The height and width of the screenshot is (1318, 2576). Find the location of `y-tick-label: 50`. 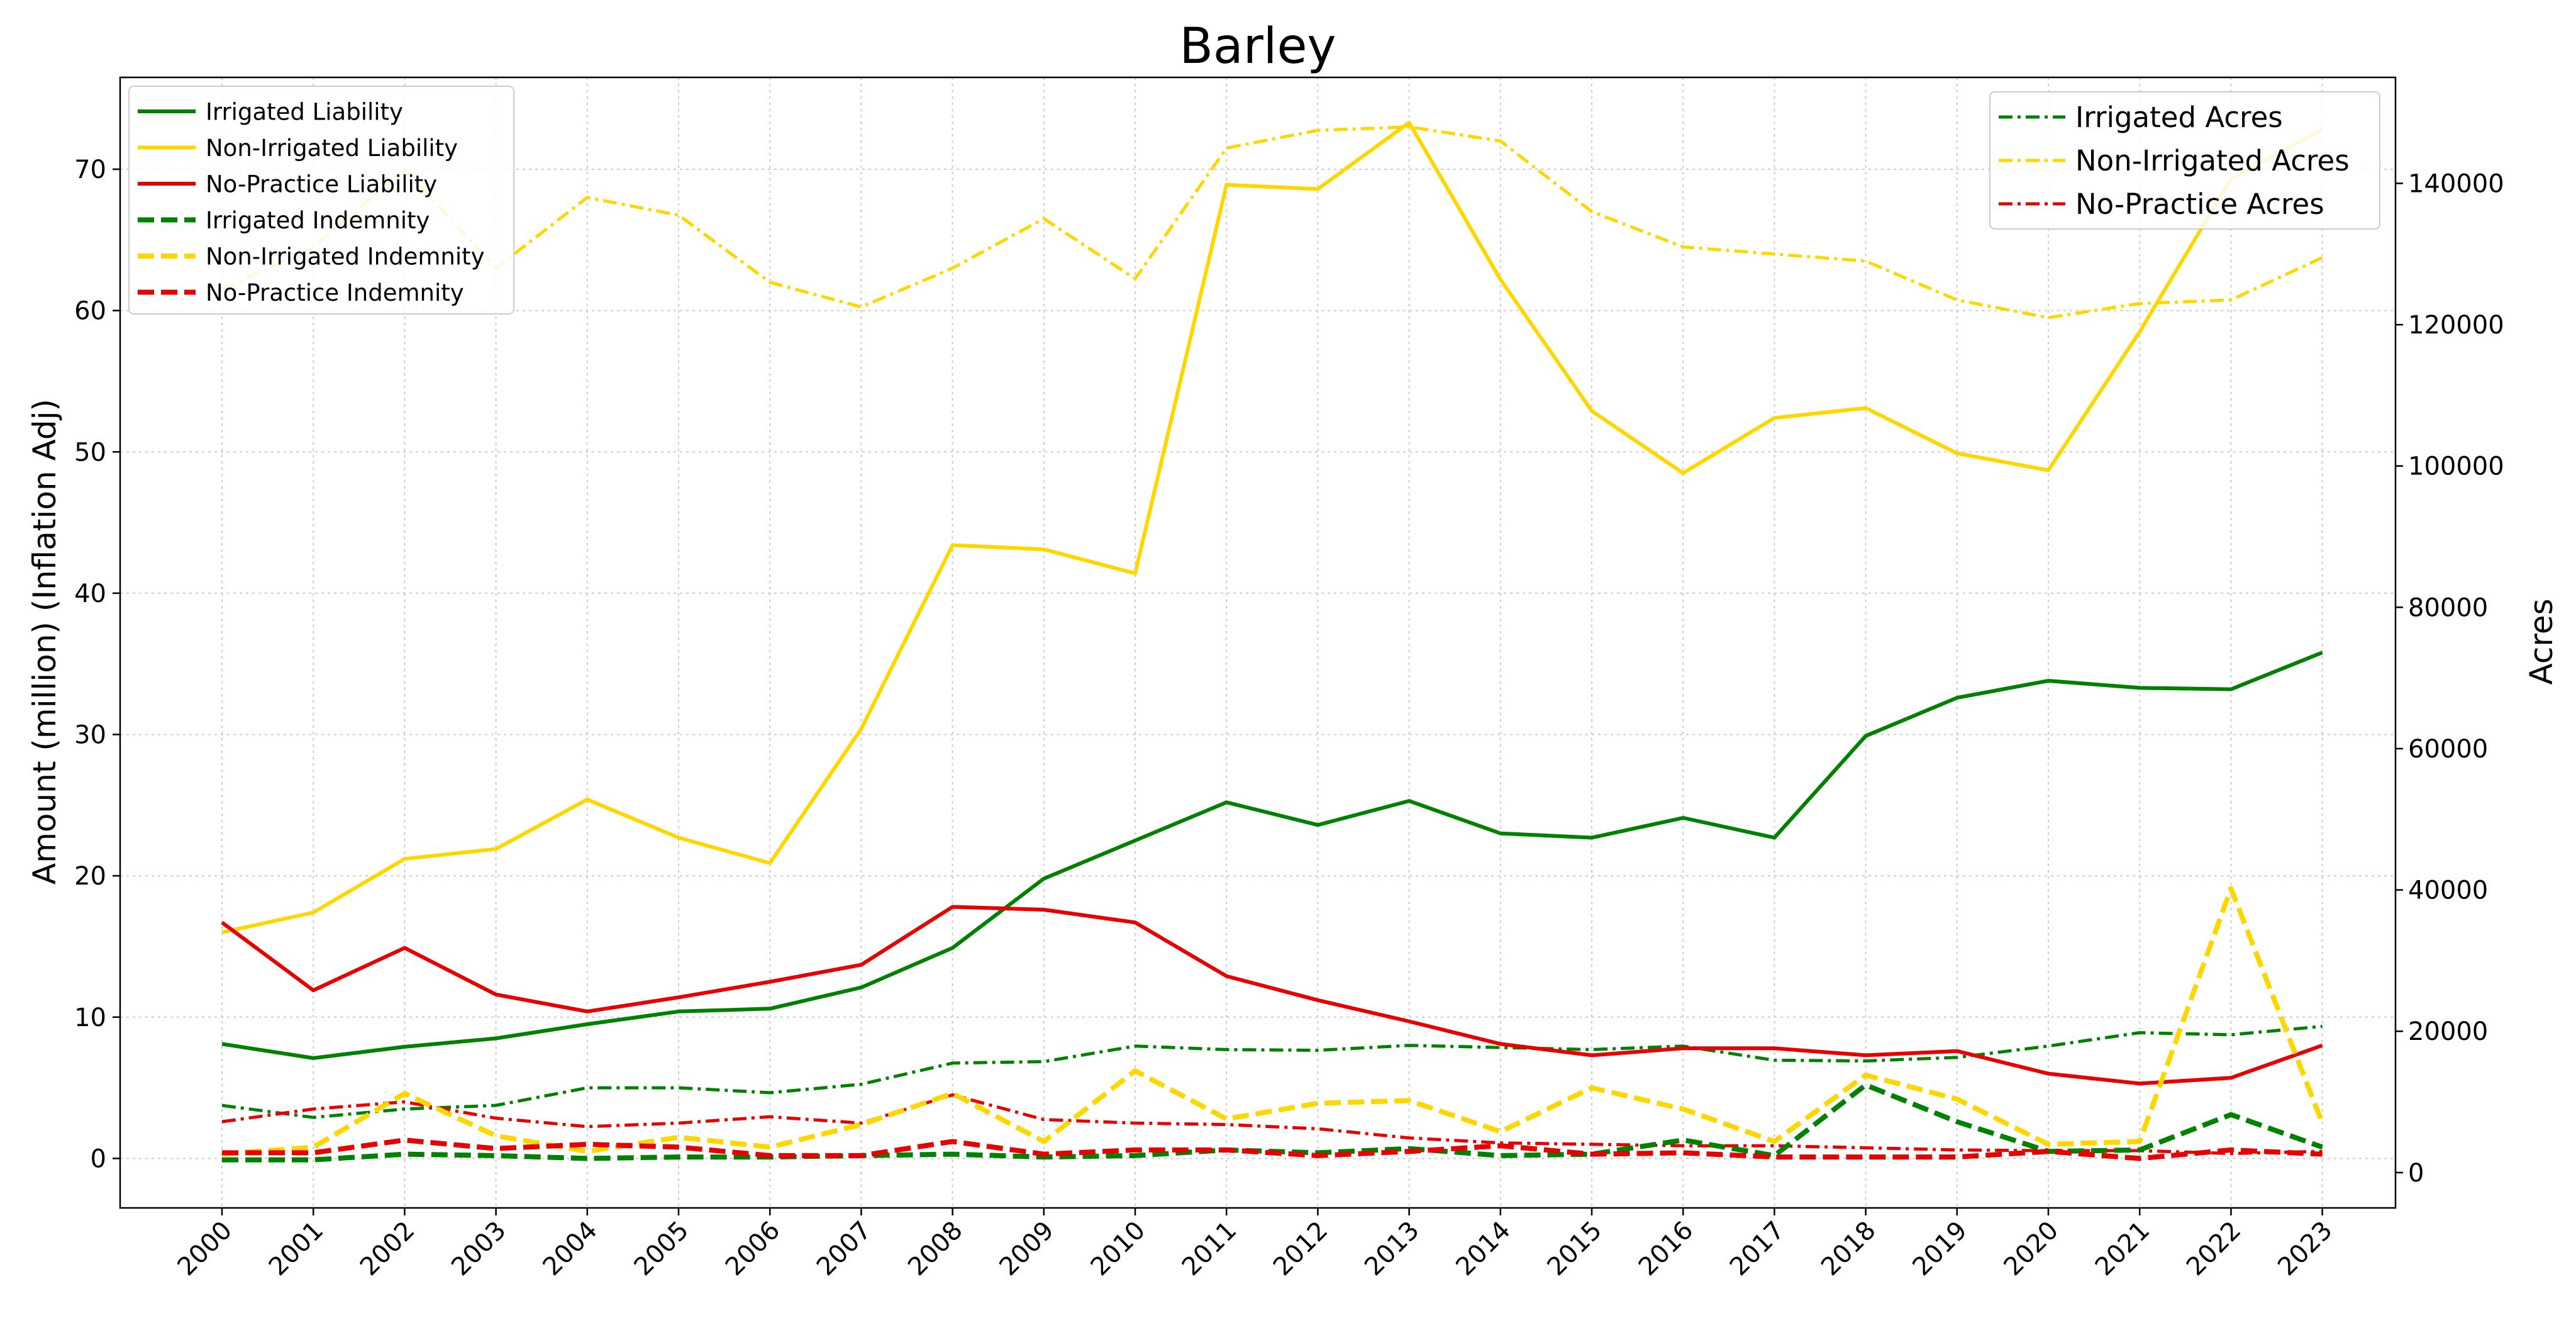

y-tick-label: 50 is located at coordinates (90, 452).